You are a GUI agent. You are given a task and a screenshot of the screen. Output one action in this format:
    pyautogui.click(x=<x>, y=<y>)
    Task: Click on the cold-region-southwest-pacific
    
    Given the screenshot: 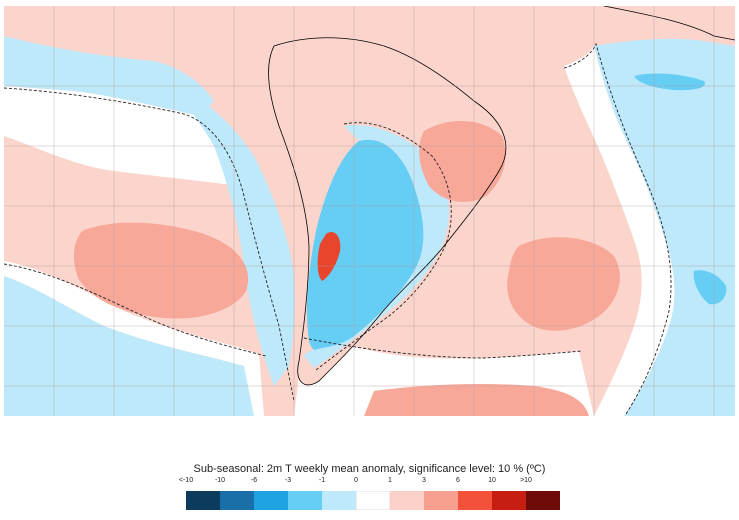 What is the action you would take?
    pyautogui.click(x=129, y=346)
    